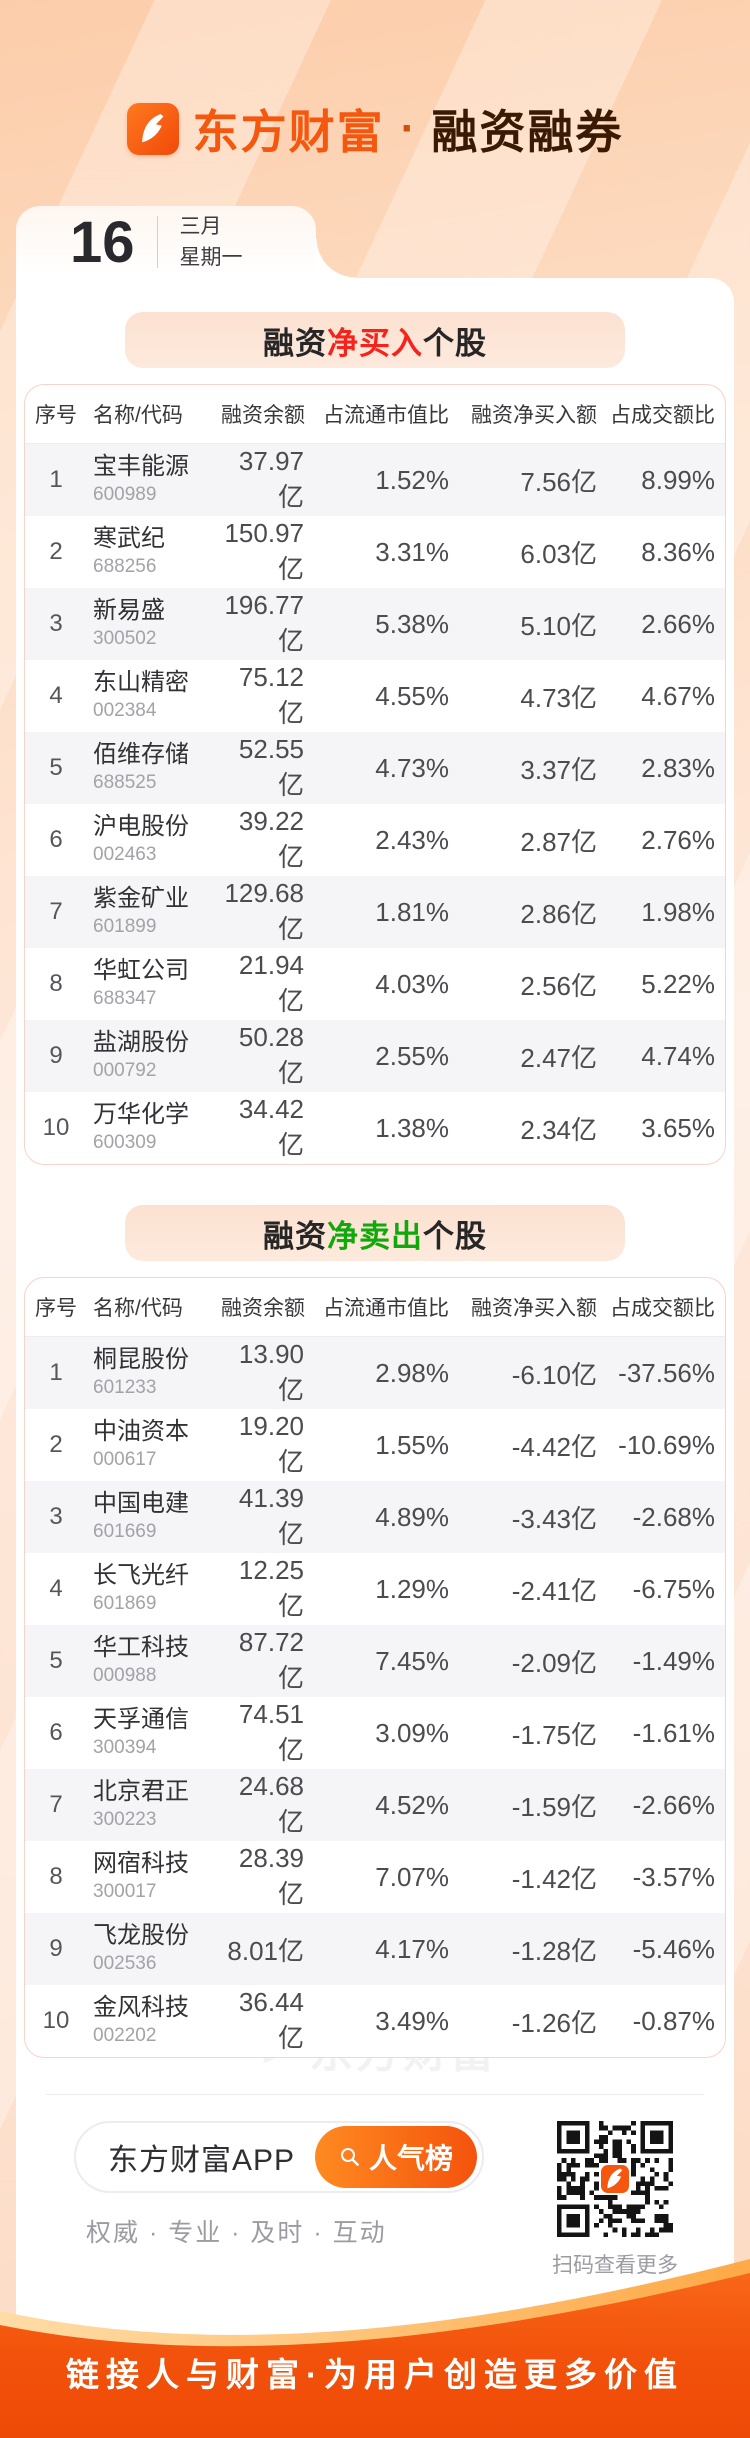 The image size is (750, 2438). What do you see at coordinates (375, 696) in the screenshot?
I see `table-row: 4 东山精密 002384 75.12亿 4.55% 4.73亿 4.67%` at bounding box center [375, 696].